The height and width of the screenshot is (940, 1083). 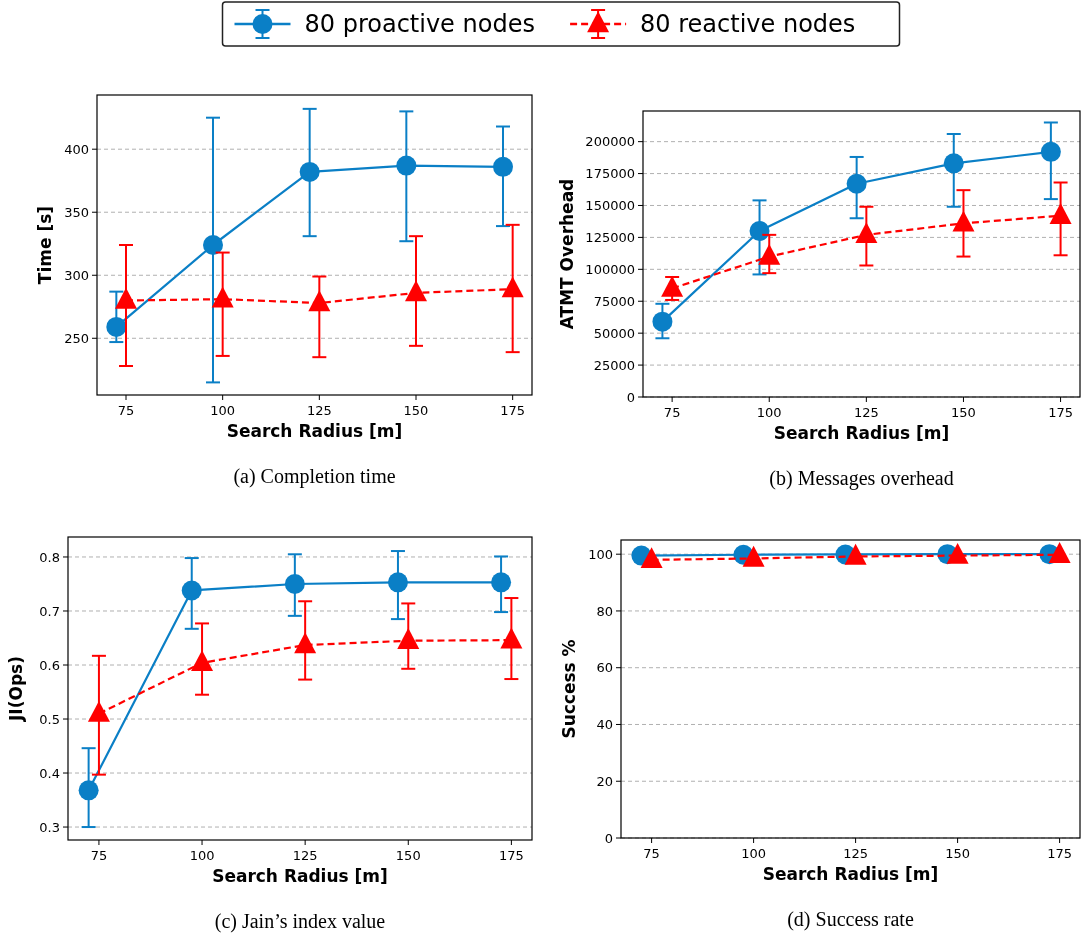 I want to click on y-tick-label: 0.3, so click(x=49, y=827).